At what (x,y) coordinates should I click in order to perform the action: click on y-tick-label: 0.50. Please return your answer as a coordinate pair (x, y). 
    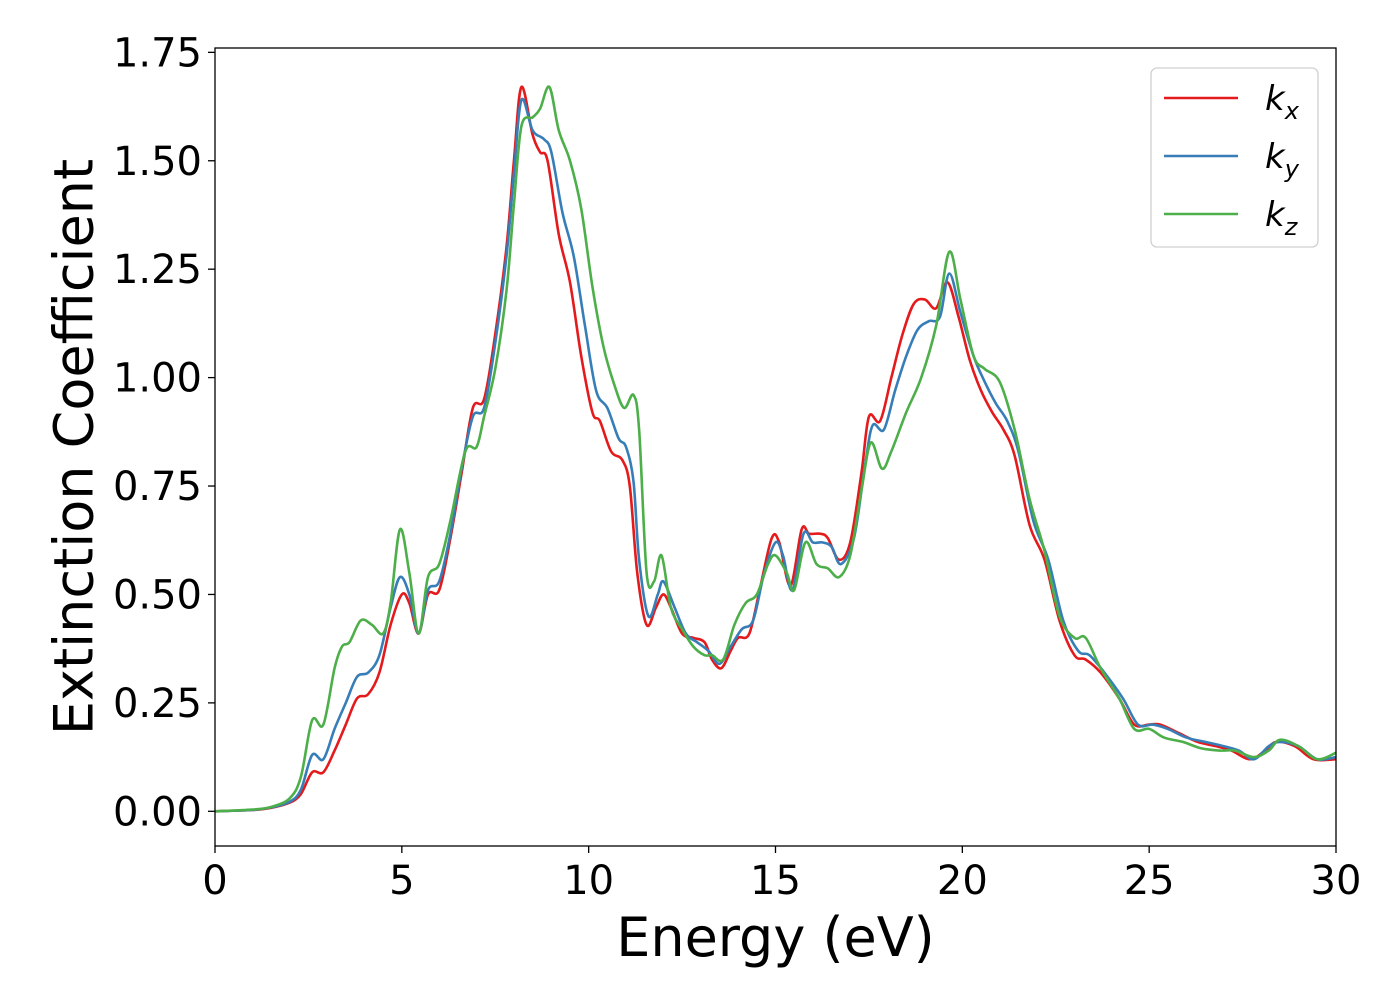
    Looking at the image, I should click on (157, 595).